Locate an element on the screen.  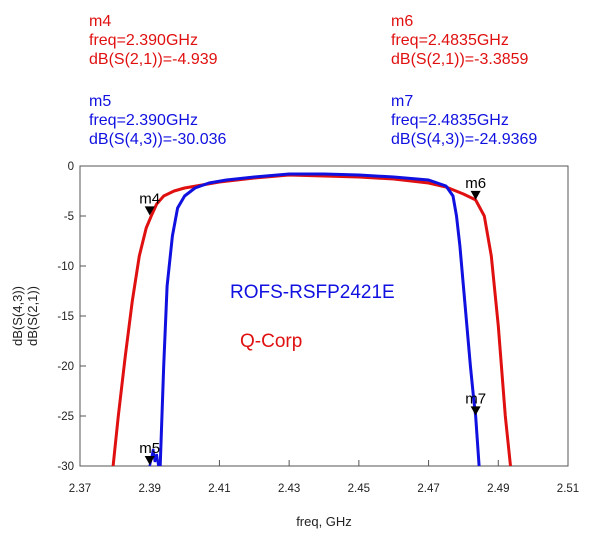
marker-label-m5: m5 is located at coordinates (149, 448).